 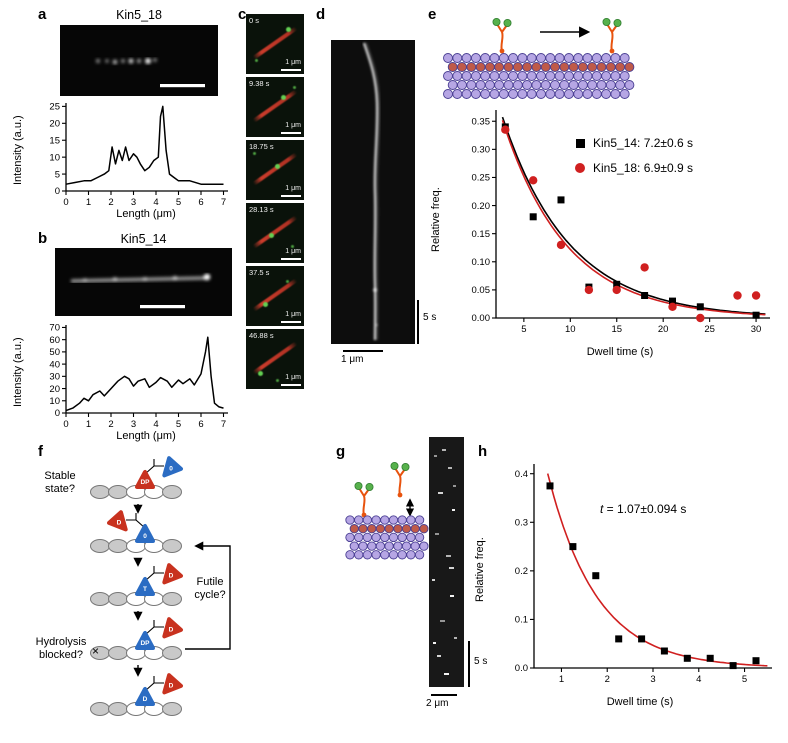 I want to click on panel-a-title: Kin5_18, so click(x=139, y=15).